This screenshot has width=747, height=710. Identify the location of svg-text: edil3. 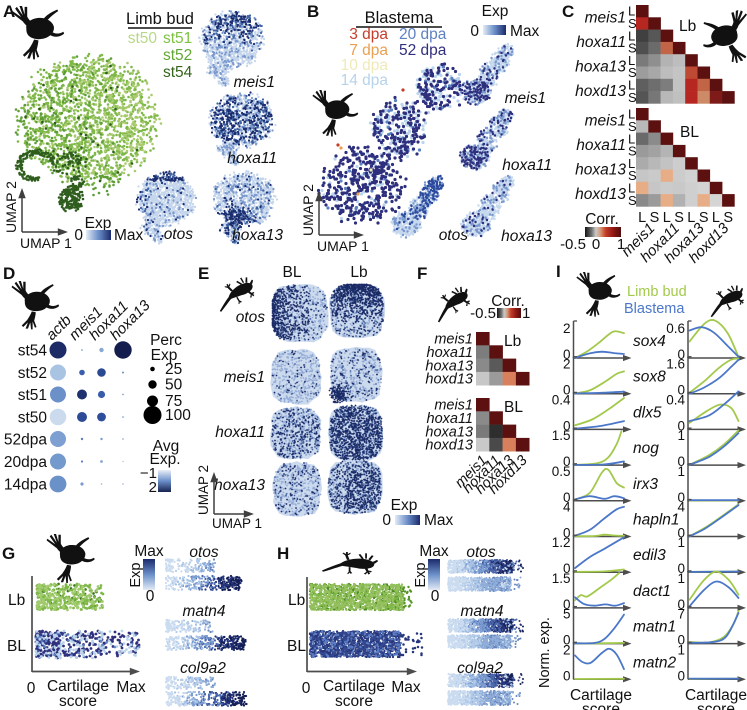
(649, 555).